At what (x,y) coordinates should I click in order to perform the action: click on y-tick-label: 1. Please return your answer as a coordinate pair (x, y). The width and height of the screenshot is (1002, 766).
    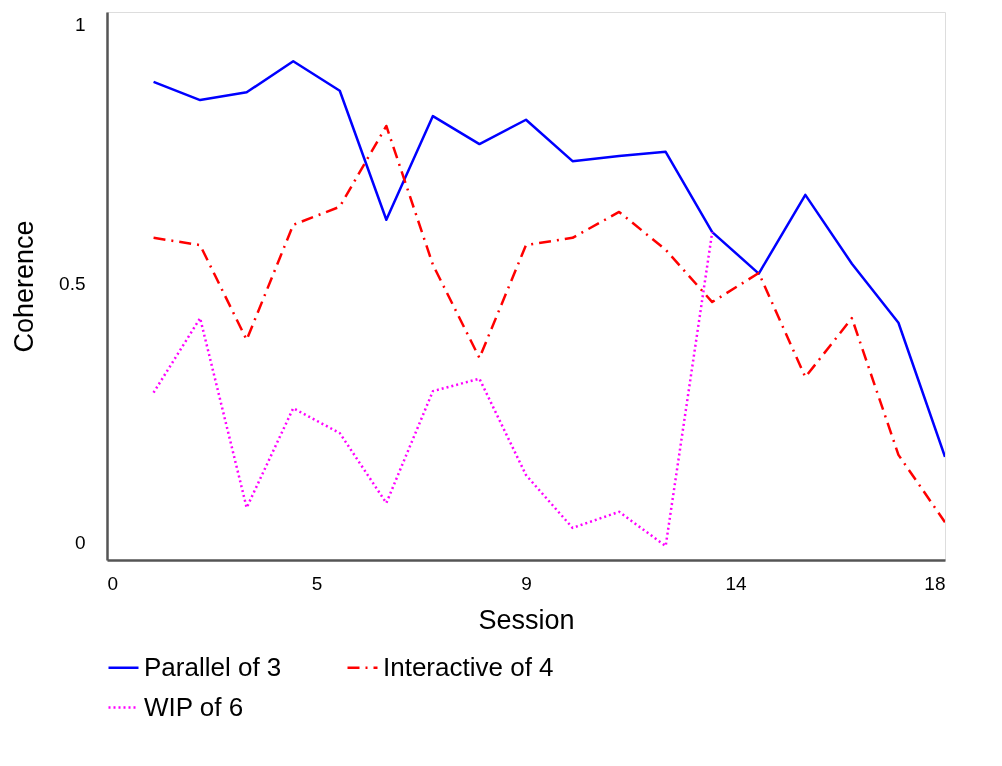
    Looking at the image, I should click on (80, 25).